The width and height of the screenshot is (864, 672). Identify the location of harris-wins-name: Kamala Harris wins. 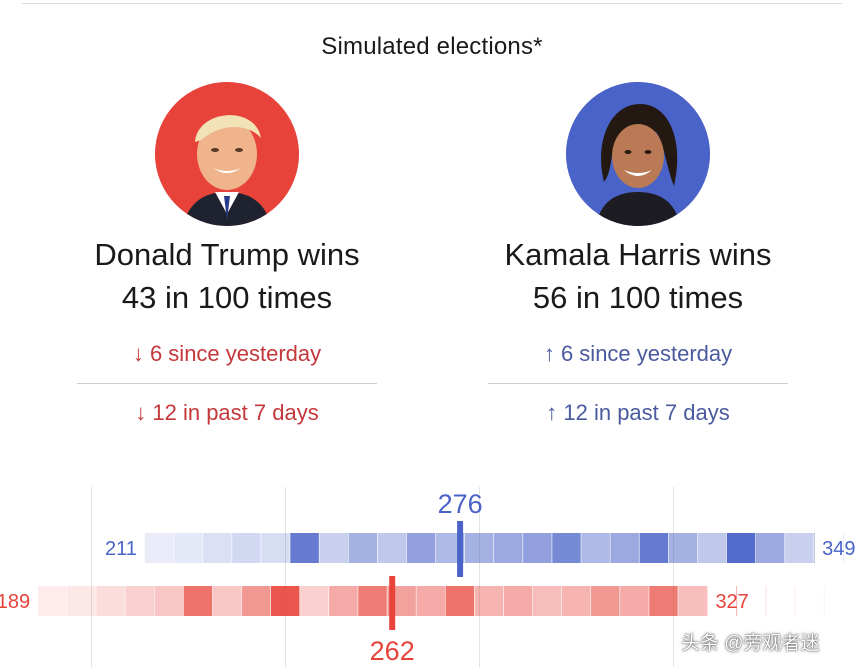
(638, 254).